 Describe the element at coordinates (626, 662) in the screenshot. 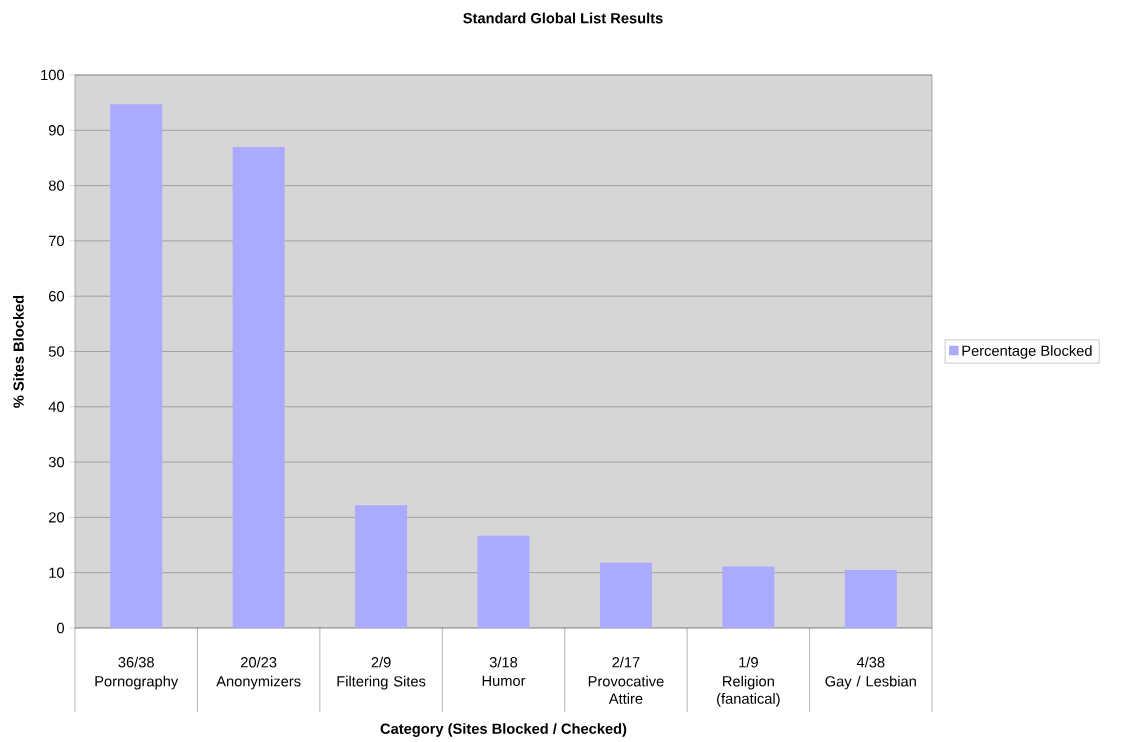

I see `text: 2/17` at that location.